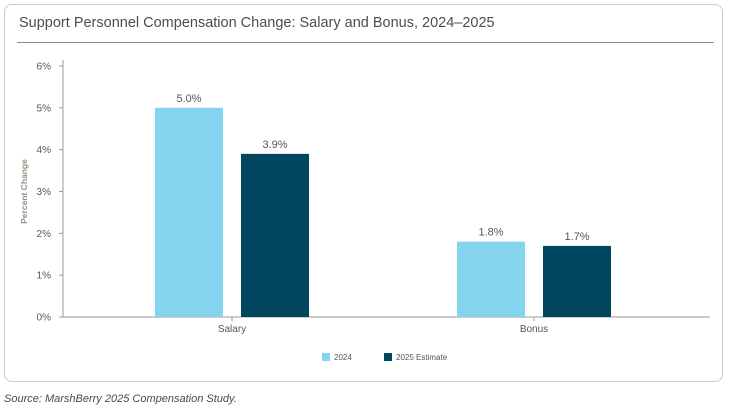 The width and height of the screenshot is (730, 410). Describe the element at coordinates (490, 233) in the screenshot. I see `data-label: 1.8%` at that location.